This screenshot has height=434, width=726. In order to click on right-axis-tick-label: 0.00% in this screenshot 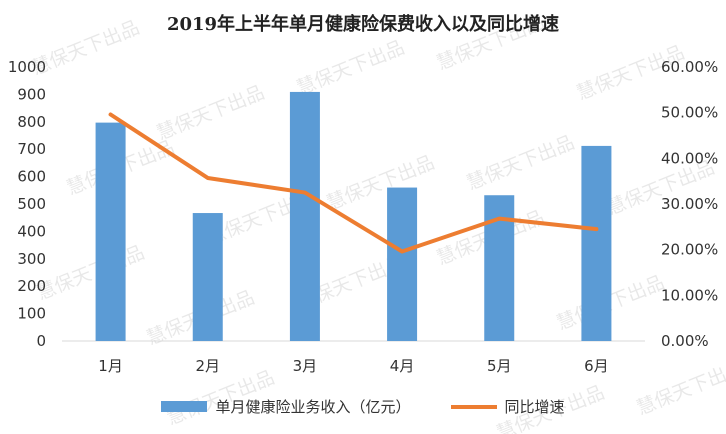, I will do `click(685, 341)`.